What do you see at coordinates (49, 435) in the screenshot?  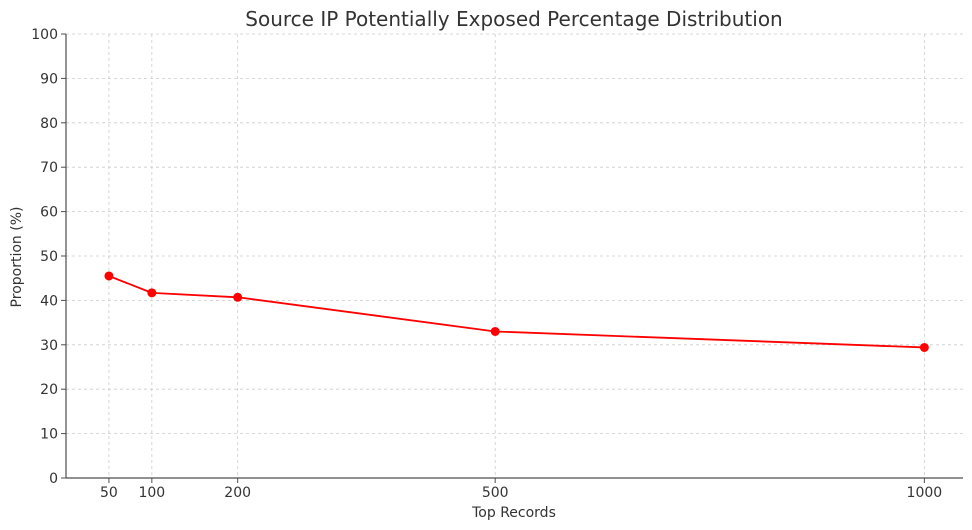 I see `y-tick-label: 10` at bounding box center [49, 435].